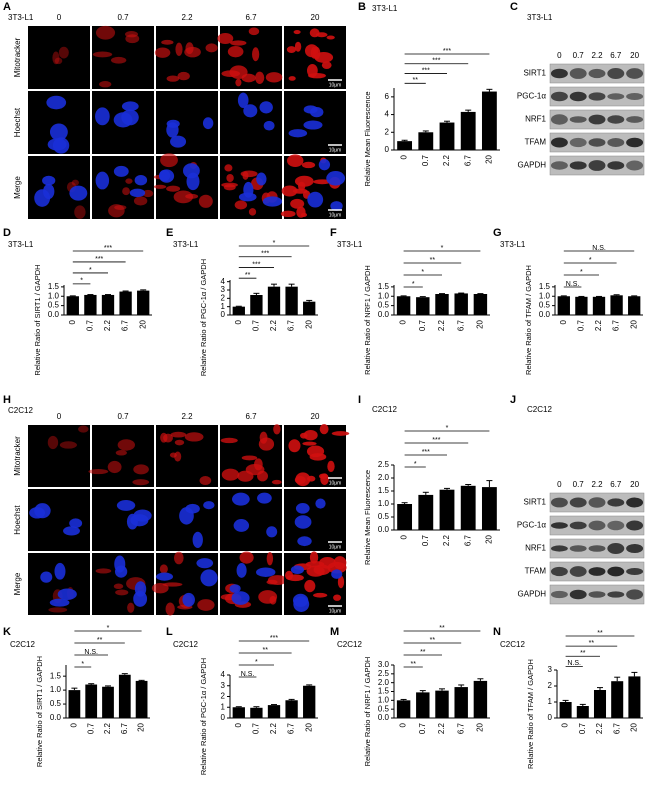 The image size is (650, 796). I want to click on x-tick-label: 2.2, so click(273, 325).